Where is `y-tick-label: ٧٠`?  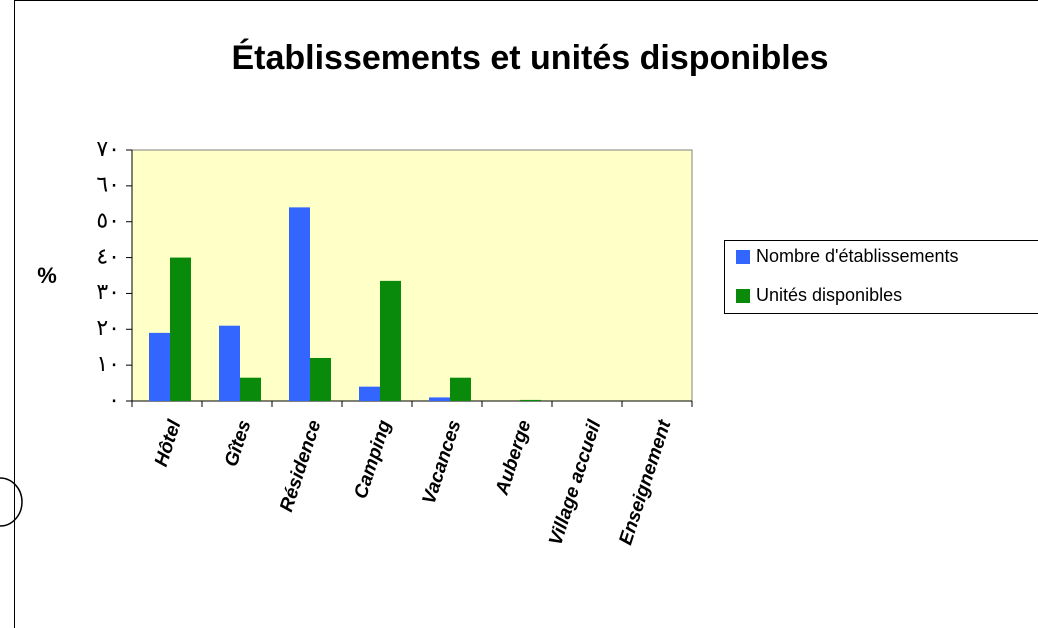
y-tick-label: ٧٠ is located at coordinates (108, 148).